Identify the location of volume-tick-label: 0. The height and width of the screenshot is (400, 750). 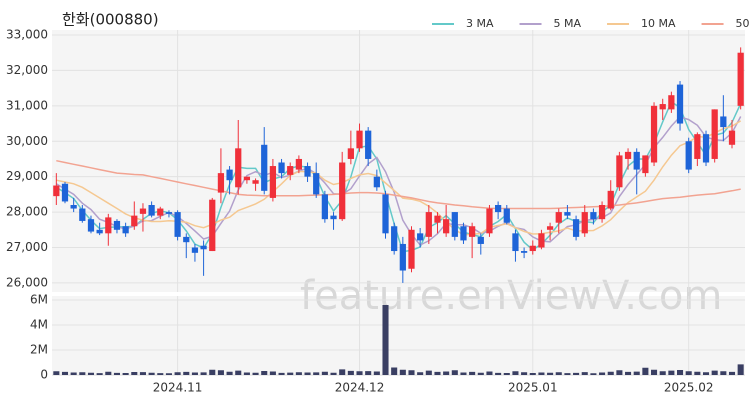
(44, 375).